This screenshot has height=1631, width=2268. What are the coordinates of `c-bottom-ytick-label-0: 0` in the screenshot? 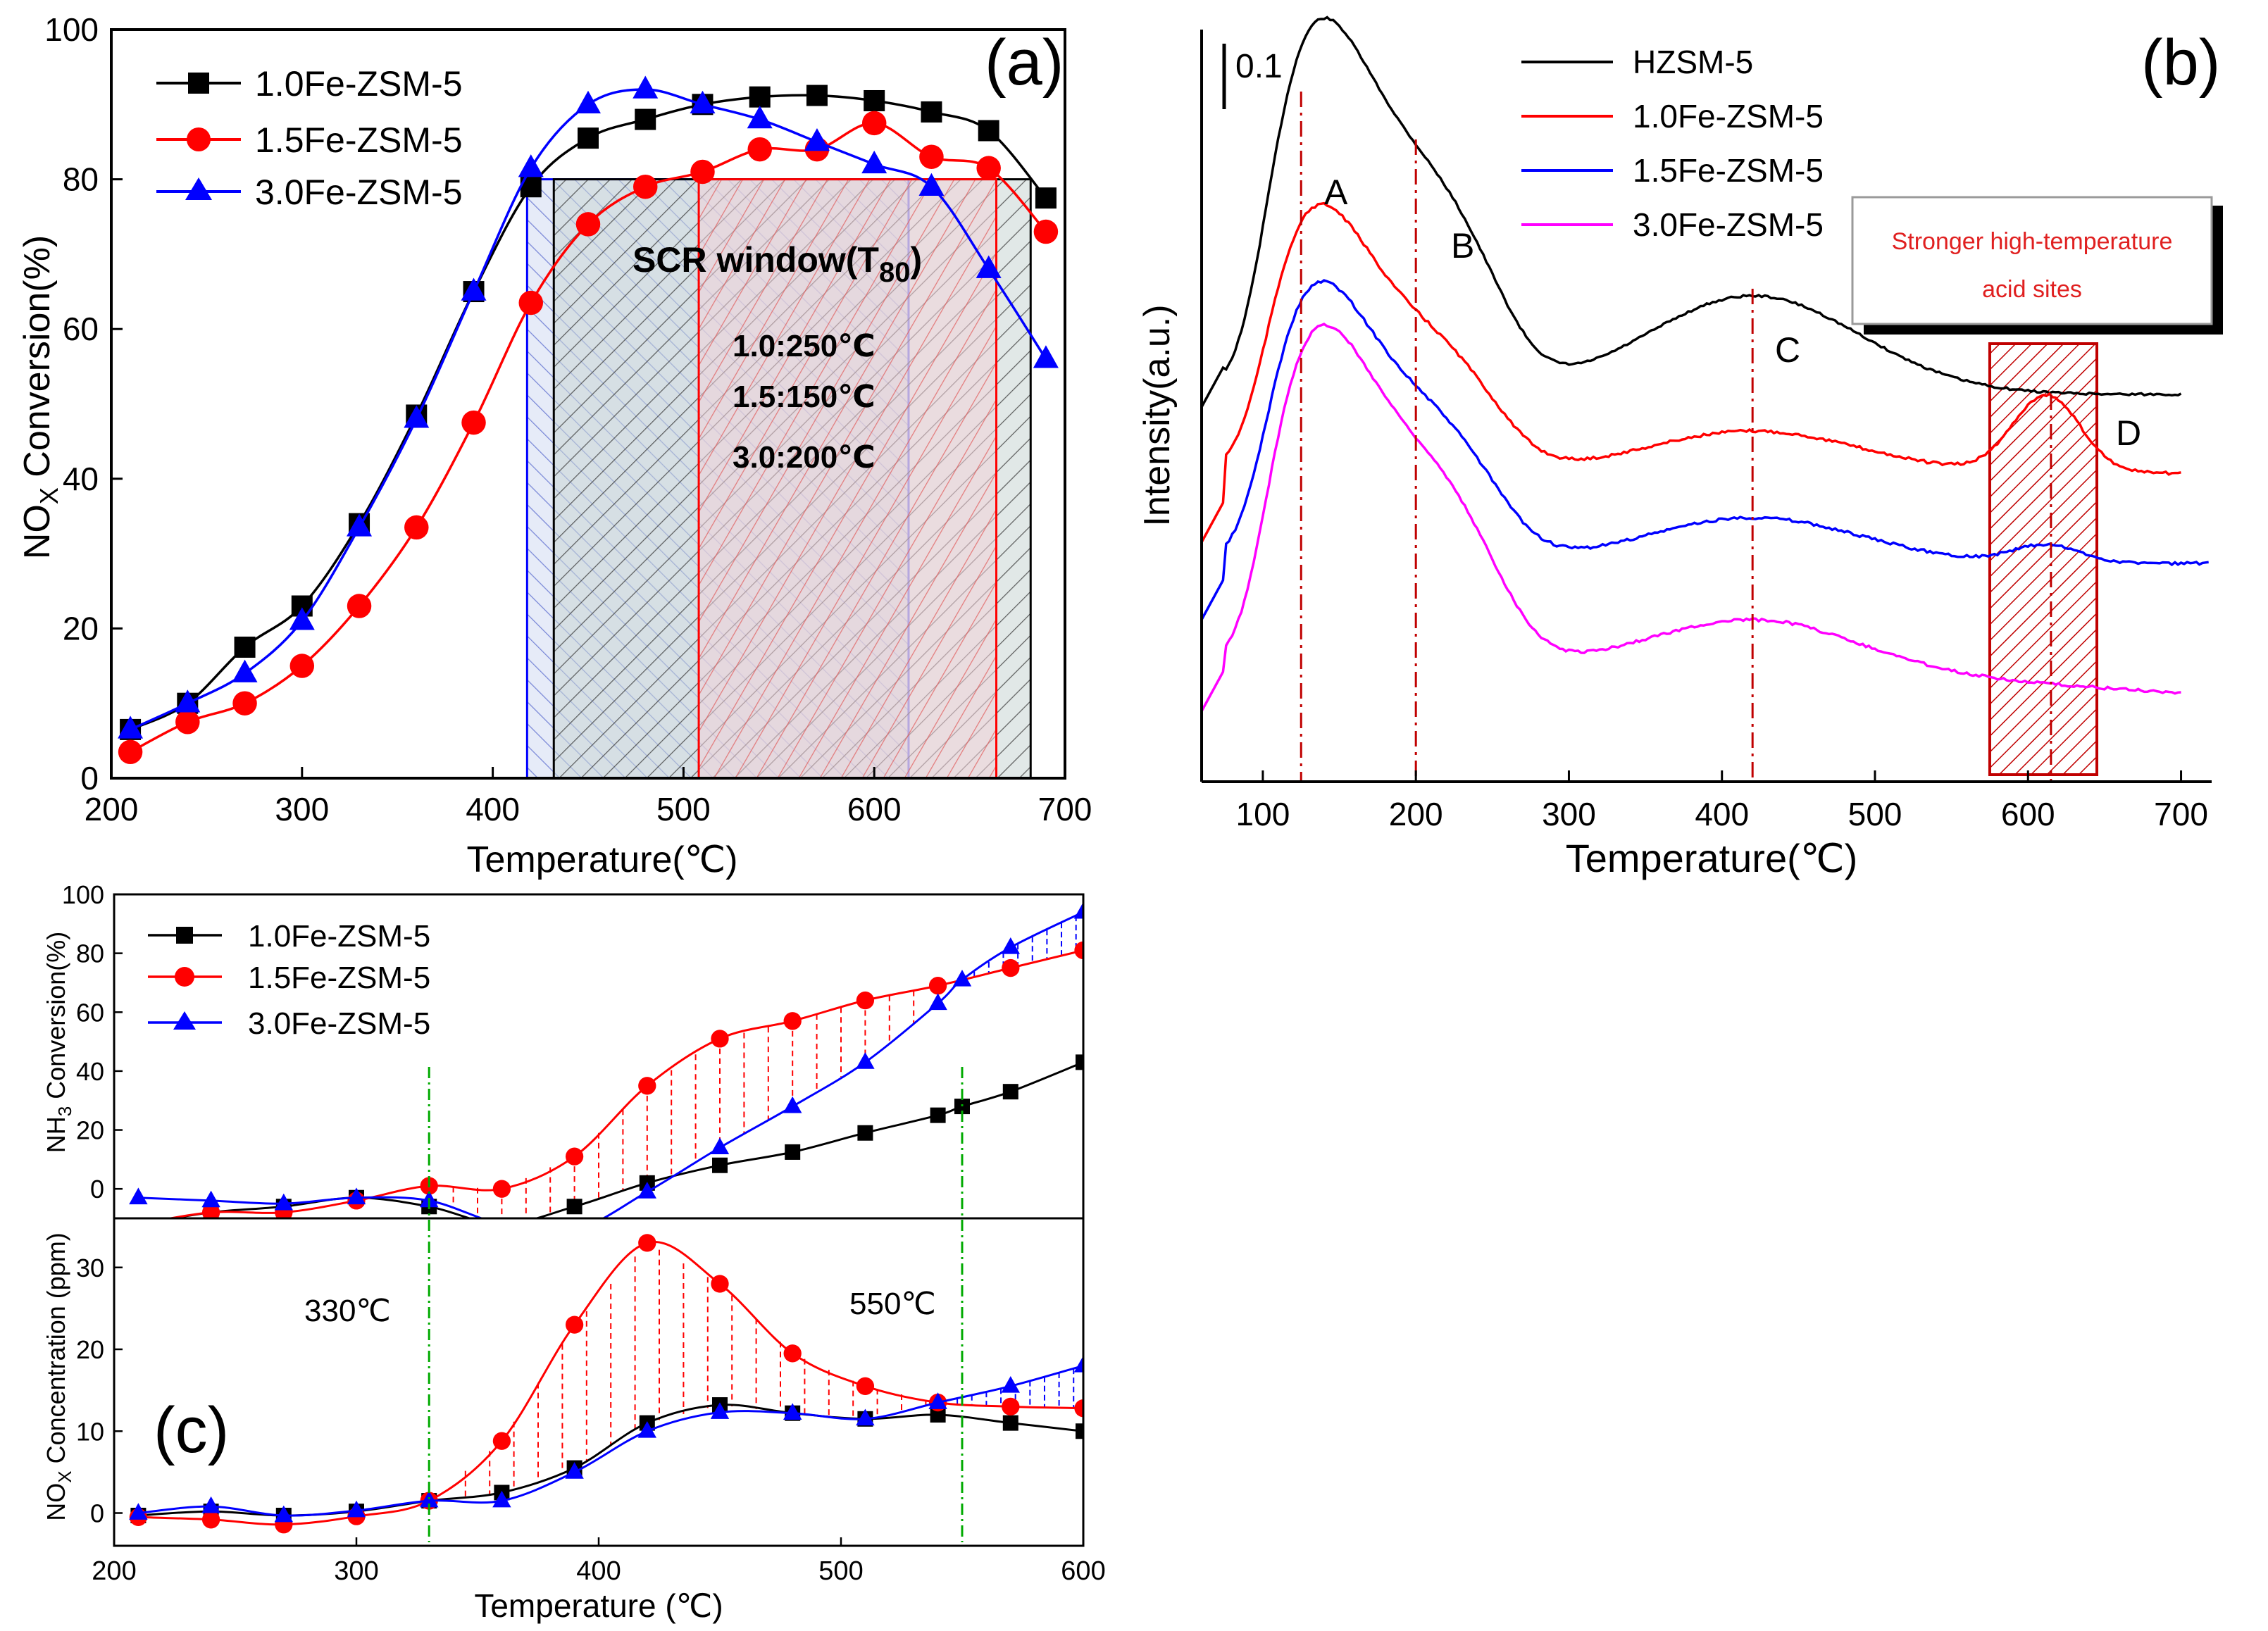 It's located at (97, 1513).